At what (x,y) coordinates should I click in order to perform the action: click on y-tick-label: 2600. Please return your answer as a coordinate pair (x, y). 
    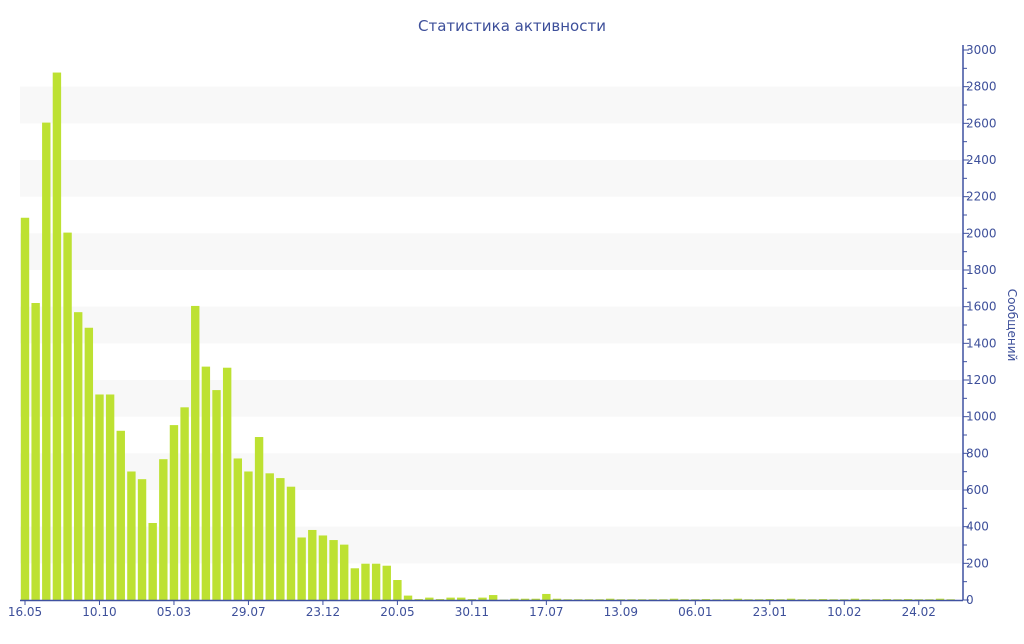
    Looking at the image, I should click on (981, 123).